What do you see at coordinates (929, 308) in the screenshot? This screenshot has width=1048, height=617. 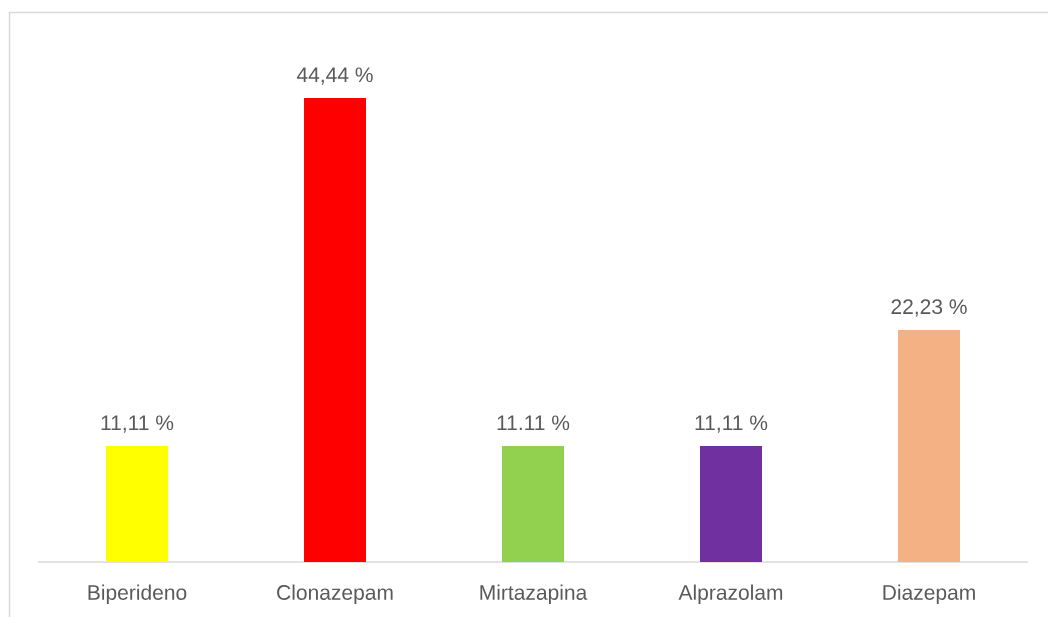 I see `data-label: 22,23 %` at bounding box center [929, 308].